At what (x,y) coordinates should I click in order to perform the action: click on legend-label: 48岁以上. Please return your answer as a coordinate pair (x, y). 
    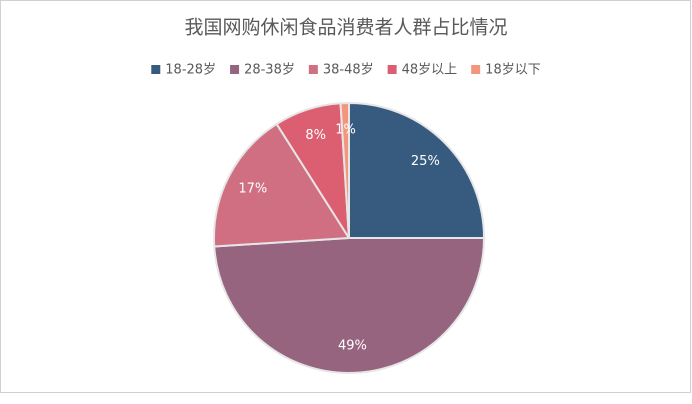
    Looking at the image, I should click on (430, 70).